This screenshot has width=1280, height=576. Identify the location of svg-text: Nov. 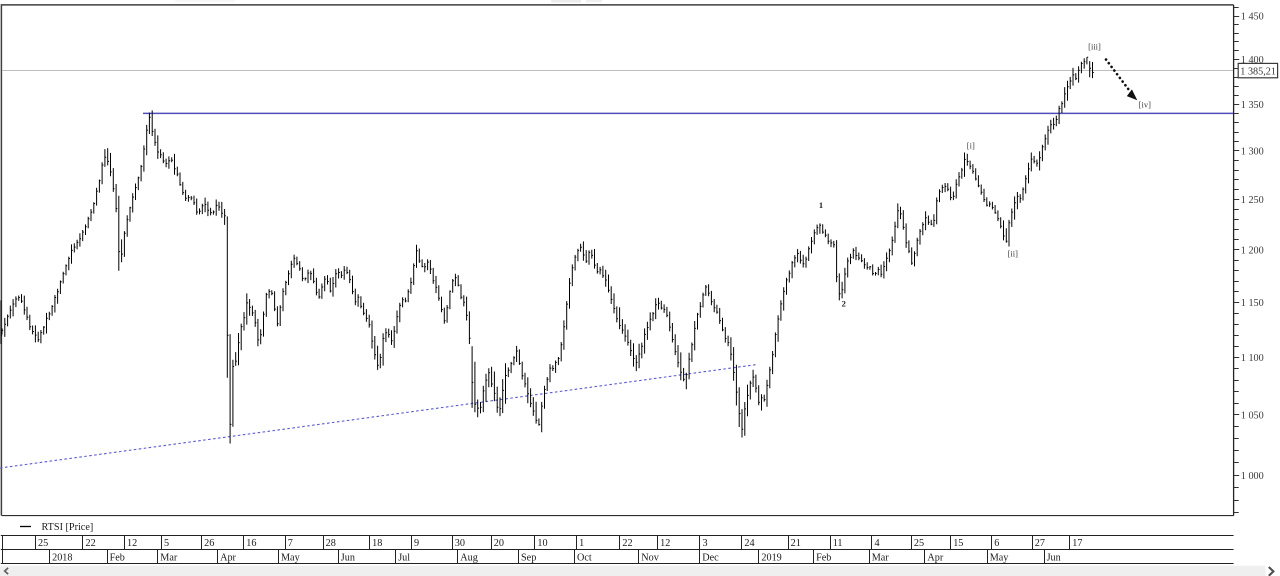
(650, 558).